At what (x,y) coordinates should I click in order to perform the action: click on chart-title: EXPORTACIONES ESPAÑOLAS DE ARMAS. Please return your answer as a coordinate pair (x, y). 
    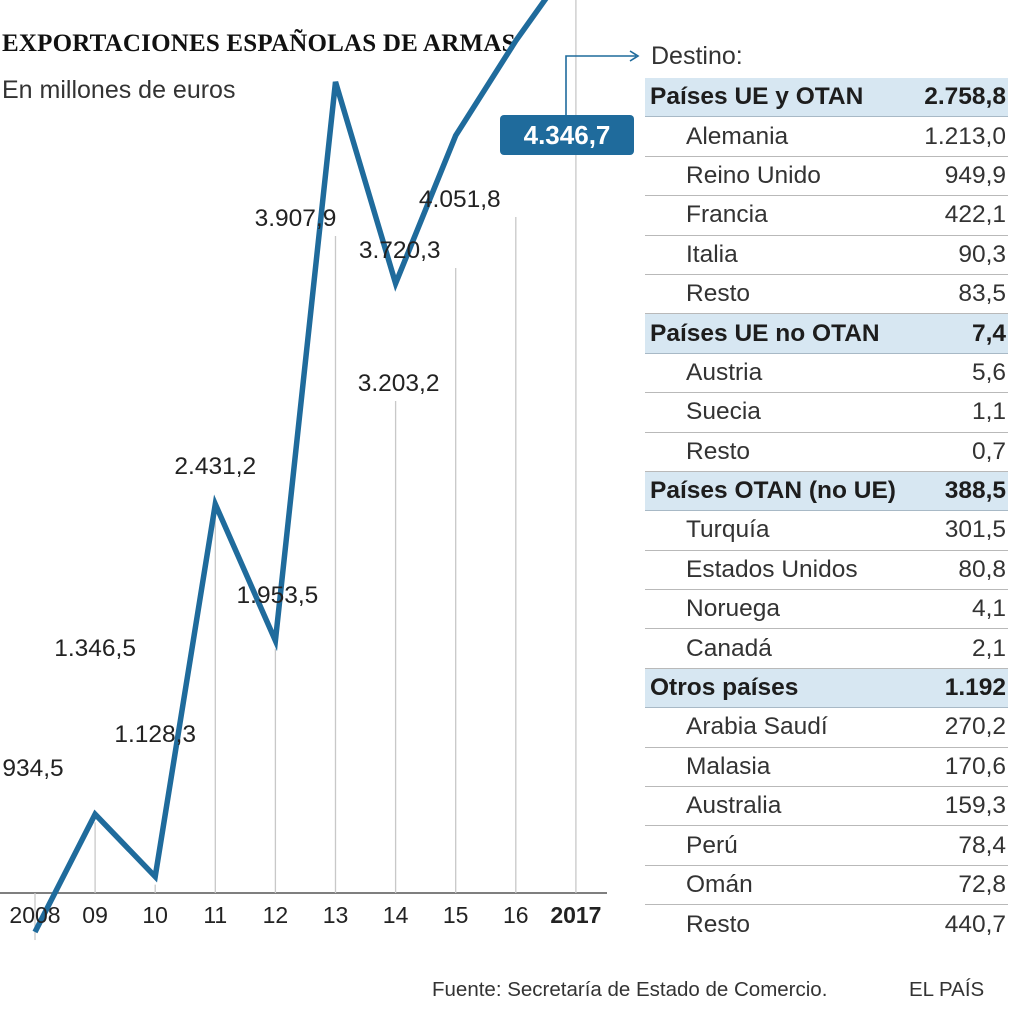
    Looking at the image, I should click on (259, 43).